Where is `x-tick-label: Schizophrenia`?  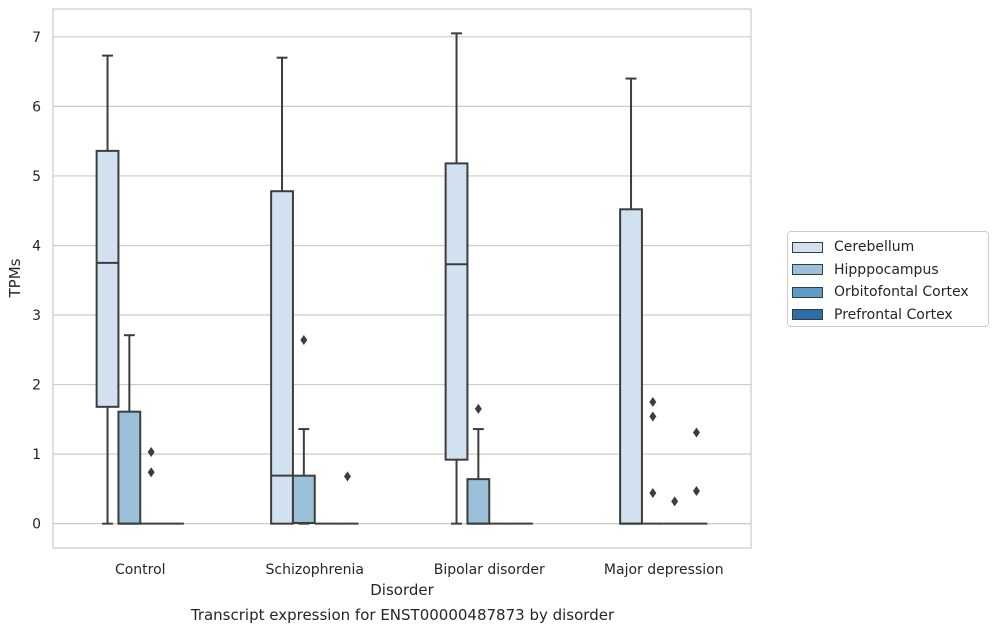
x-tick-label: Schizophrenia is located at coordinates (315, 570).